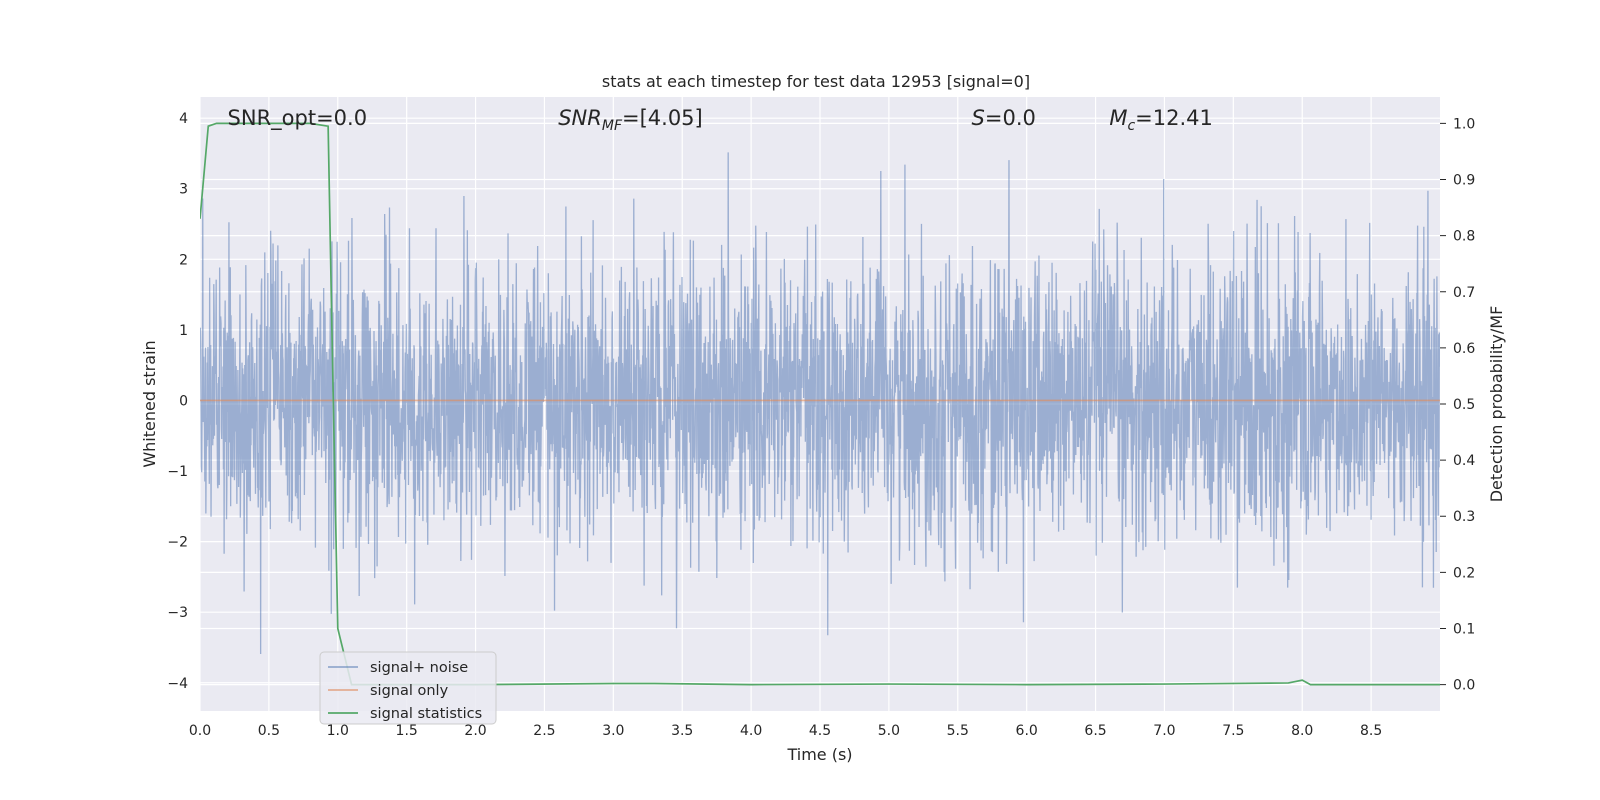 Image resolution: width=1600 pixels, height=800 pixels. What do you see at coordinates (338, 731) in the screenshot?
I see `x-tick-label-2: 1.0` at bounding box center [338, 731].